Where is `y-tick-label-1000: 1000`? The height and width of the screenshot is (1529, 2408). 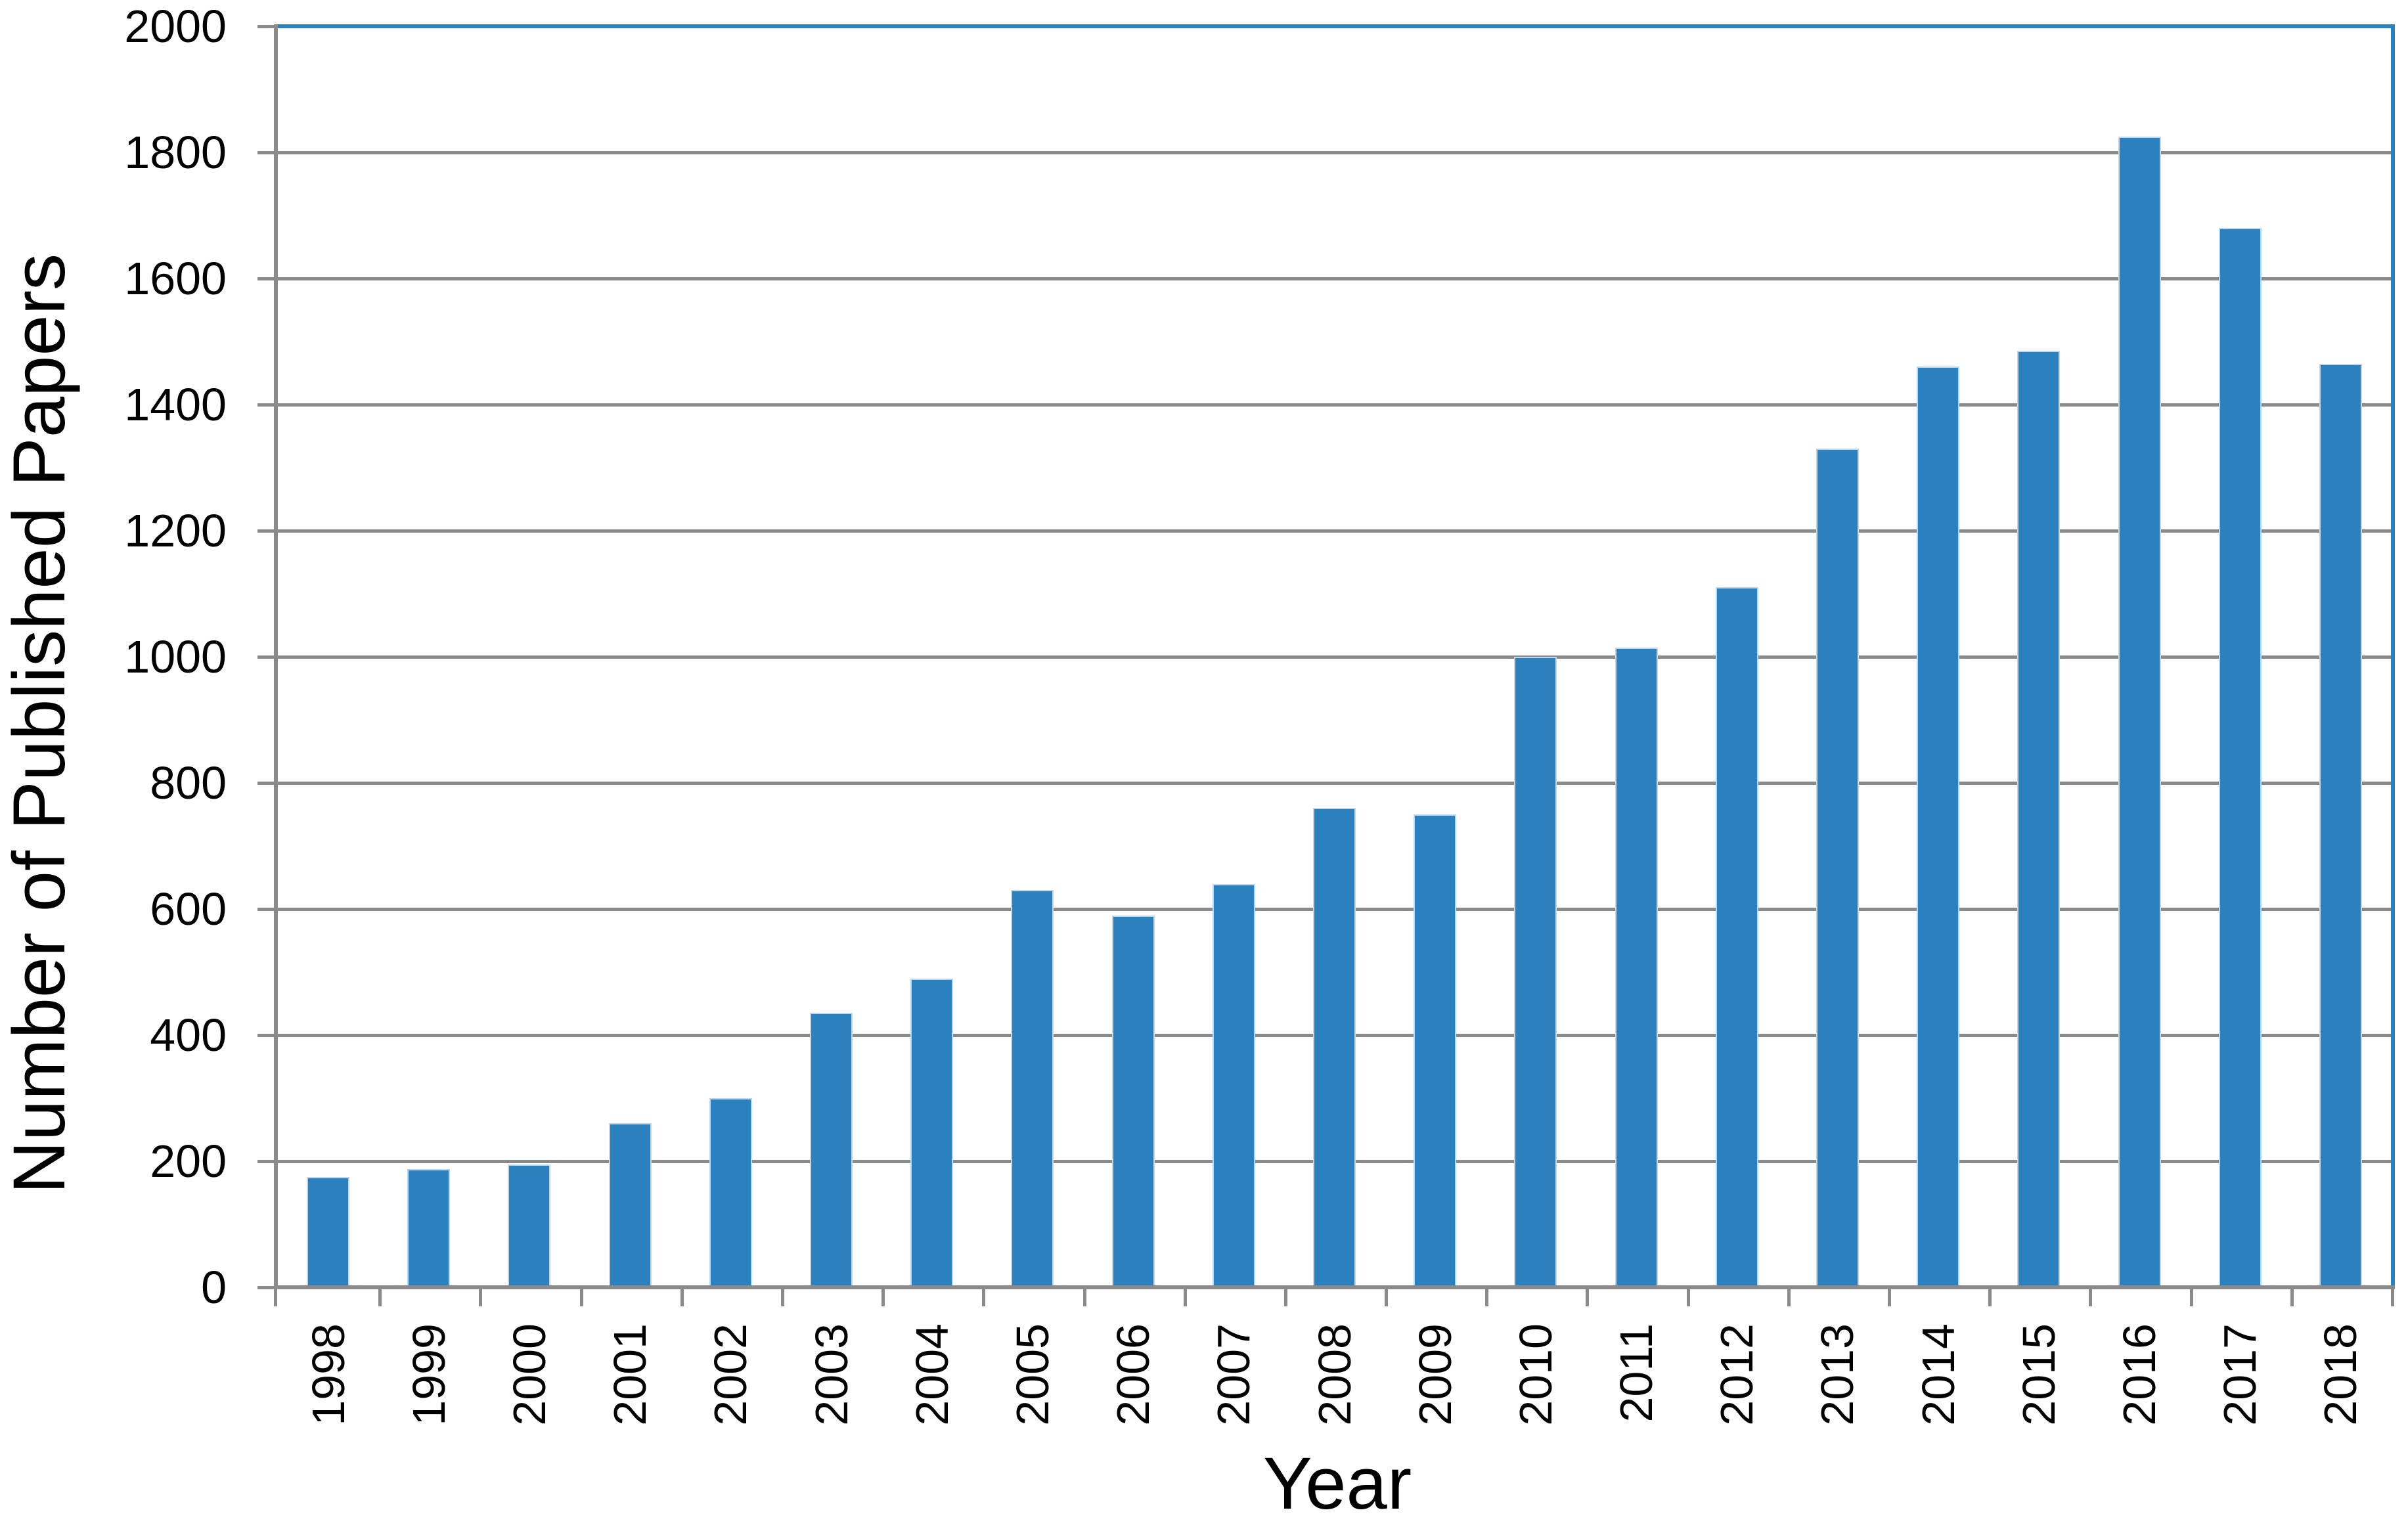 y-tick-label-1000: 1000 is located at coordinates (175, 656).